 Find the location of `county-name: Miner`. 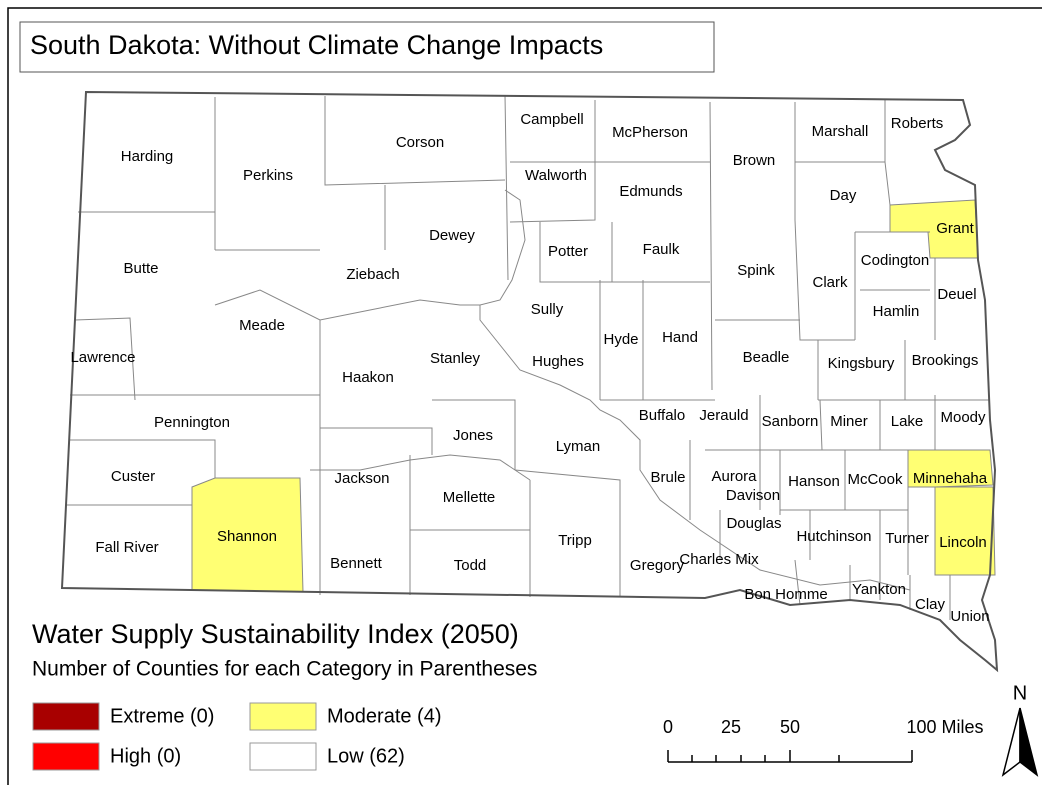

county-name: Miner is located at coordinates (849, 421).